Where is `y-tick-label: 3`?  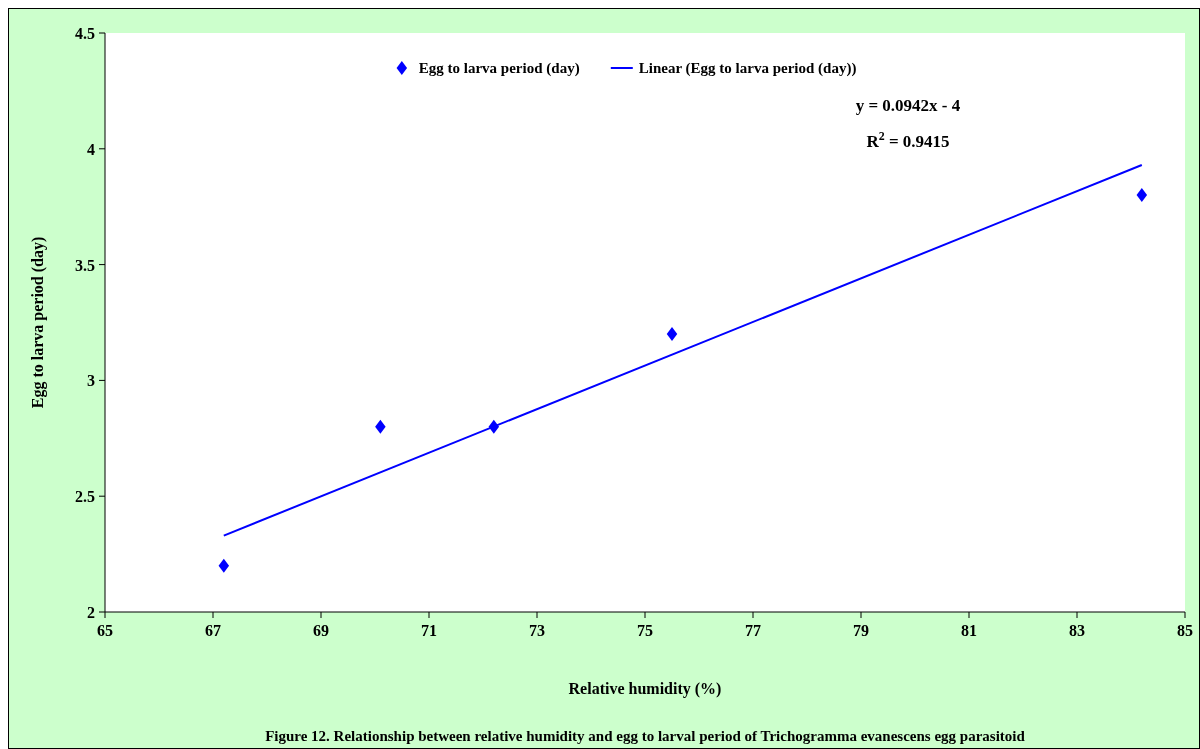
y-tick-label: 3 is located at coordinates (91, 381).